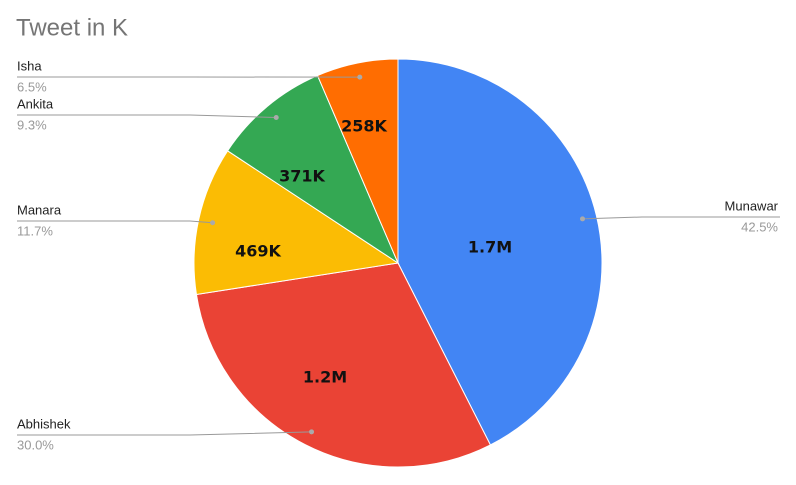  Describe the element at coordinates (302, 176) in the screenshot. I see `value-label: 371K` at that location.